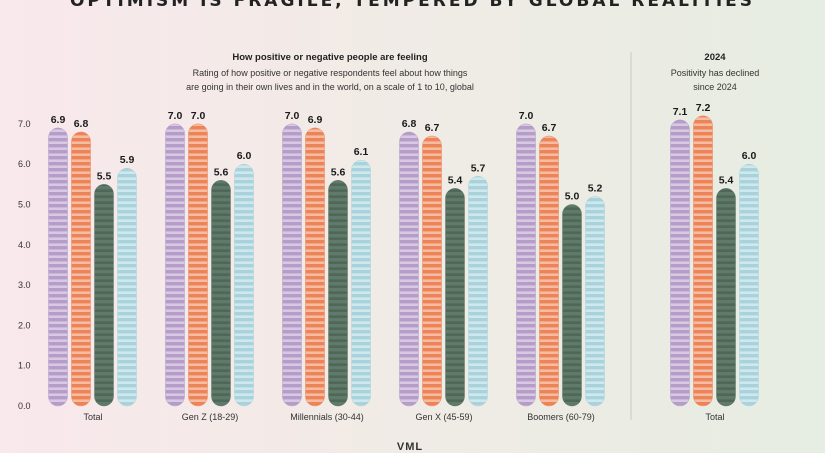 This screenshot has height=453, width=825. What do you see at coordinates (361, 152) in the screenshot?
I see `value-label: 6.1` at bounding box center [361, 152].